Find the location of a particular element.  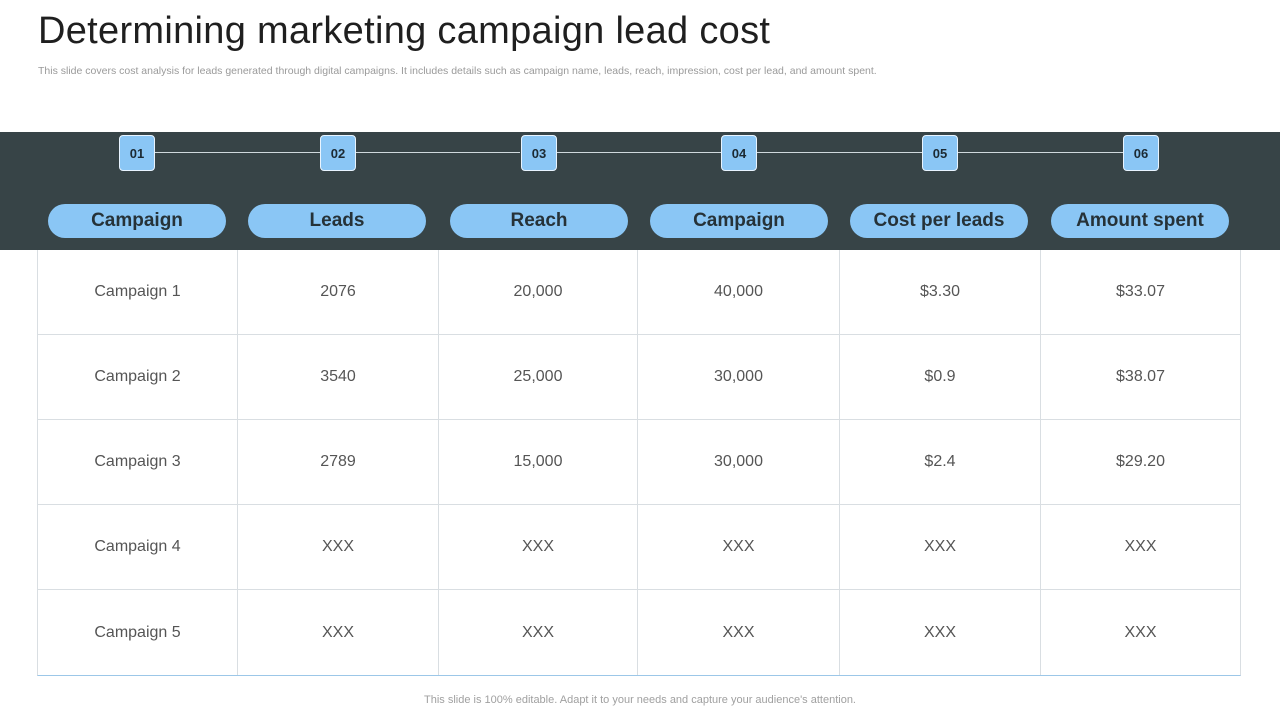

step-badge-01: 01 is located at coordinates (137, 153).